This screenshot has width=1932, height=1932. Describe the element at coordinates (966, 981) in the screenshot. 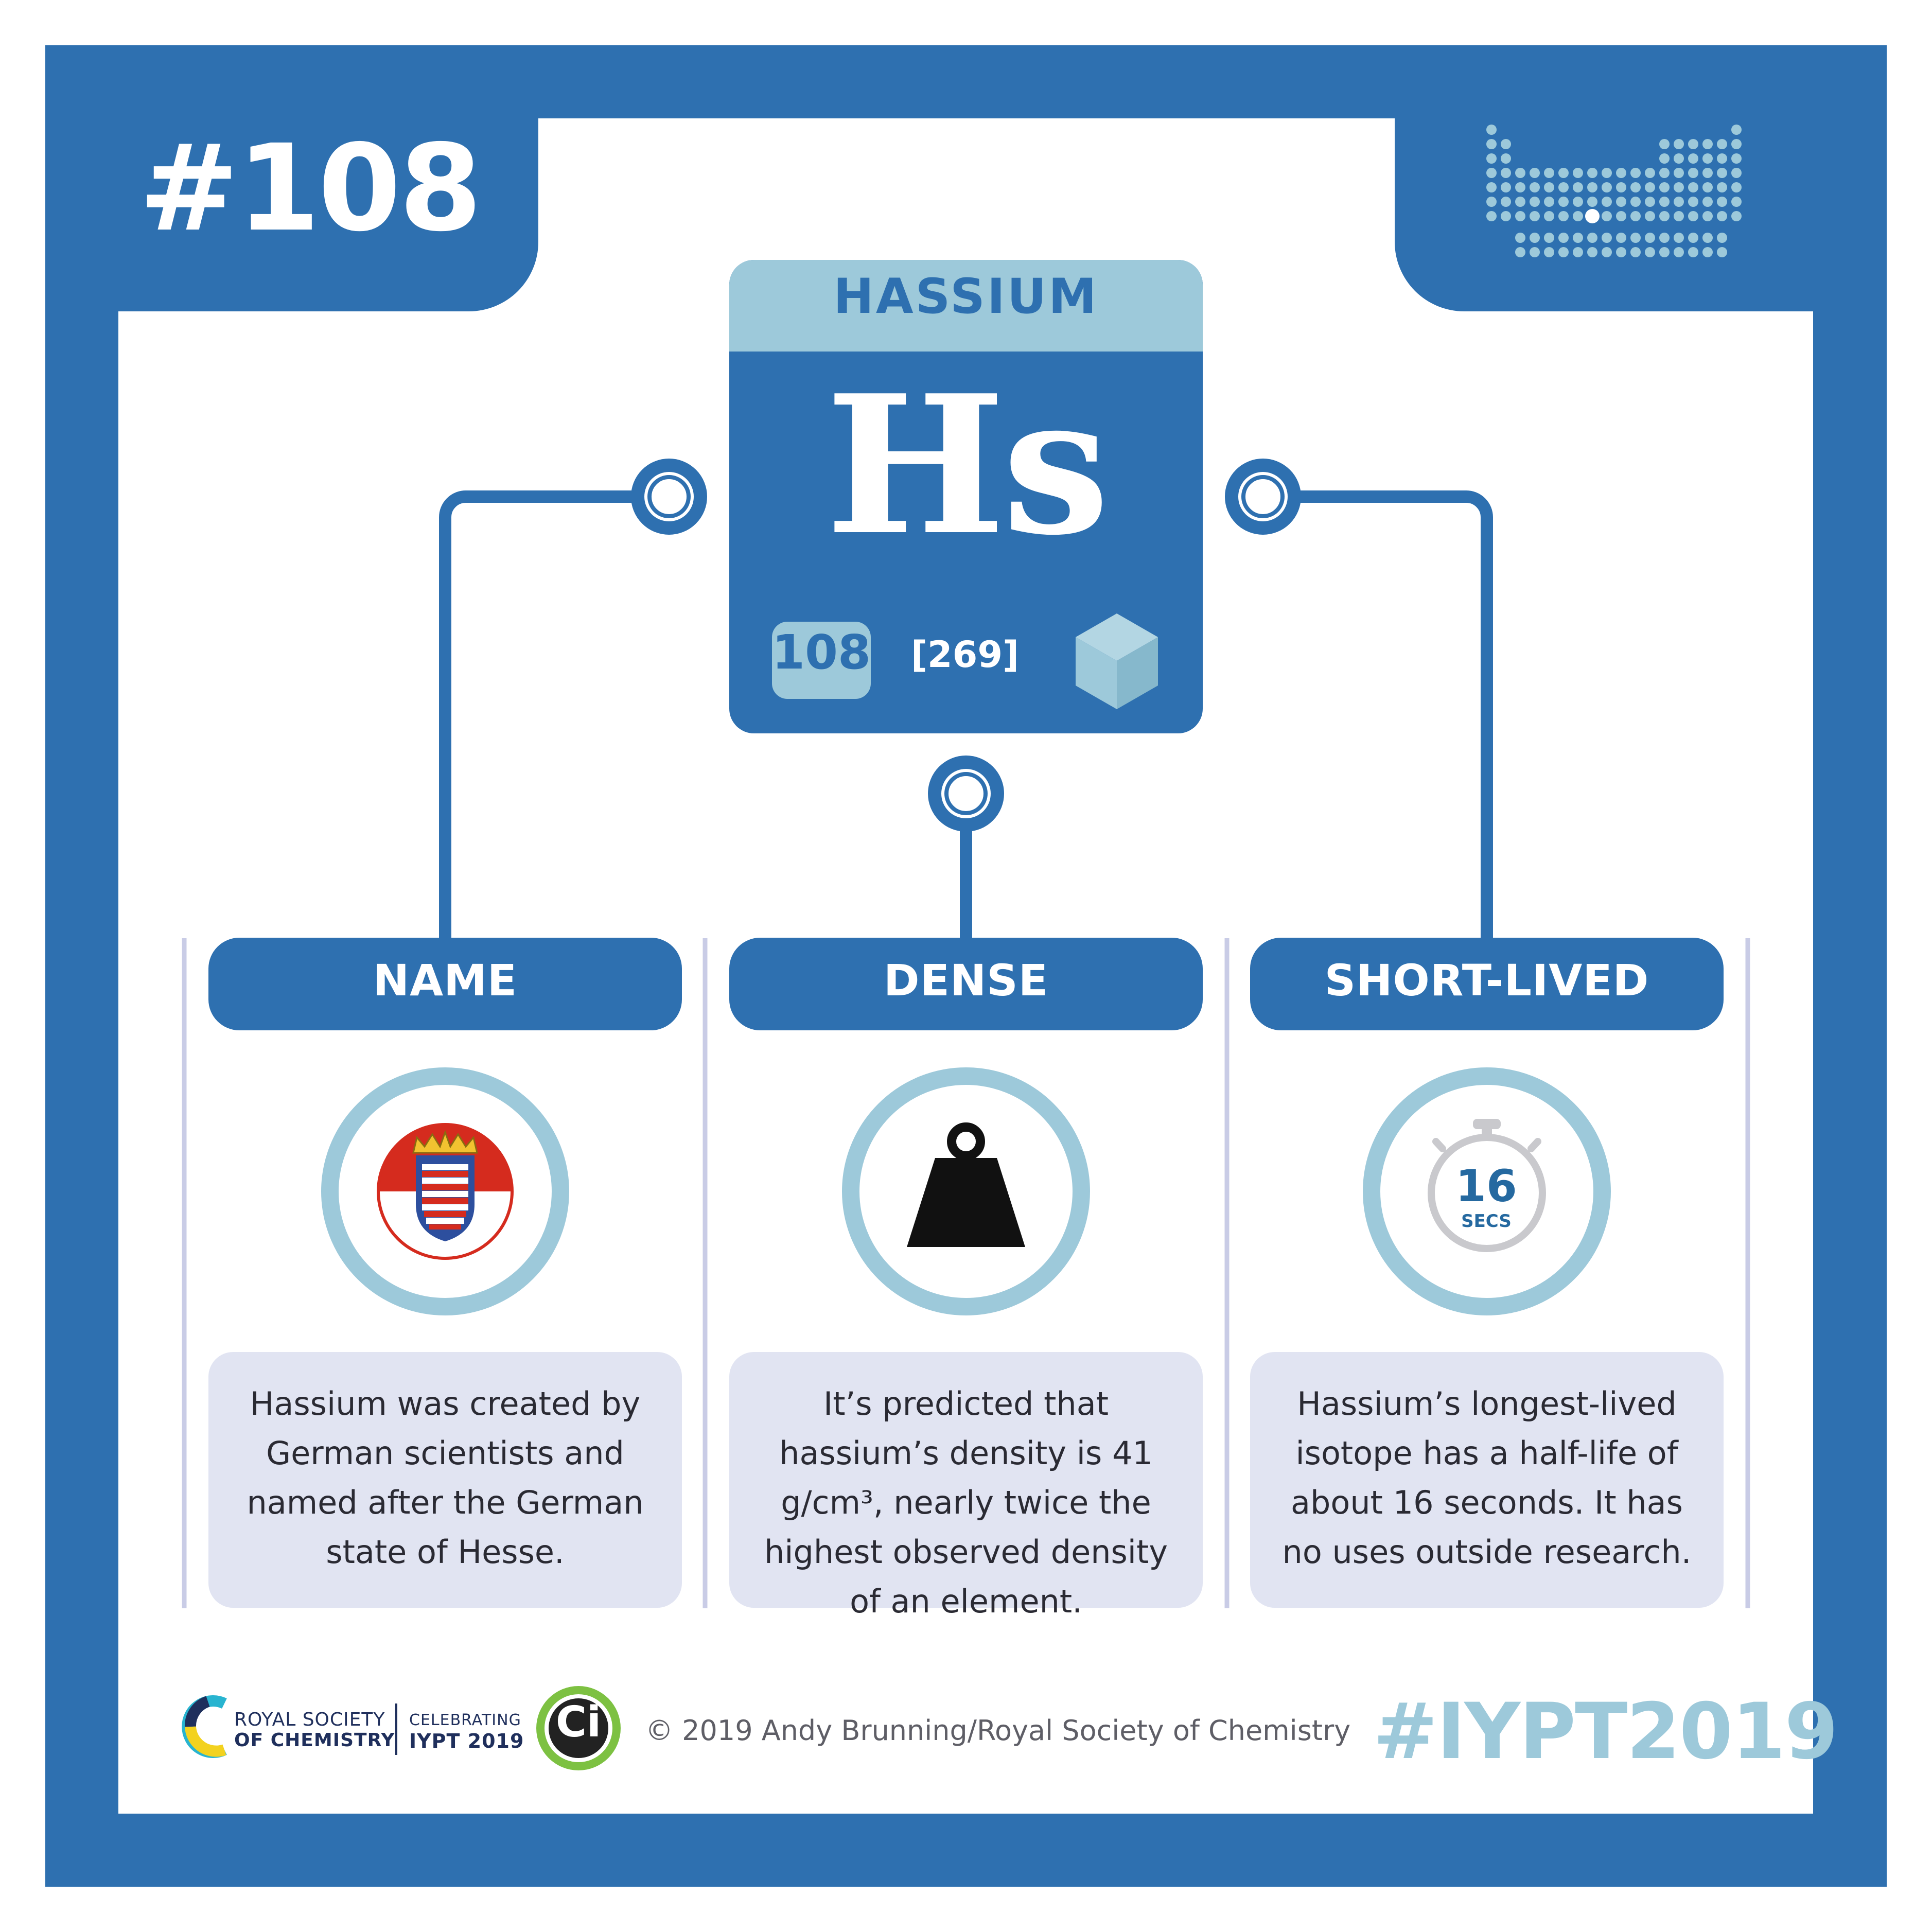

I see `column-title-dense: DENSE` at that location.